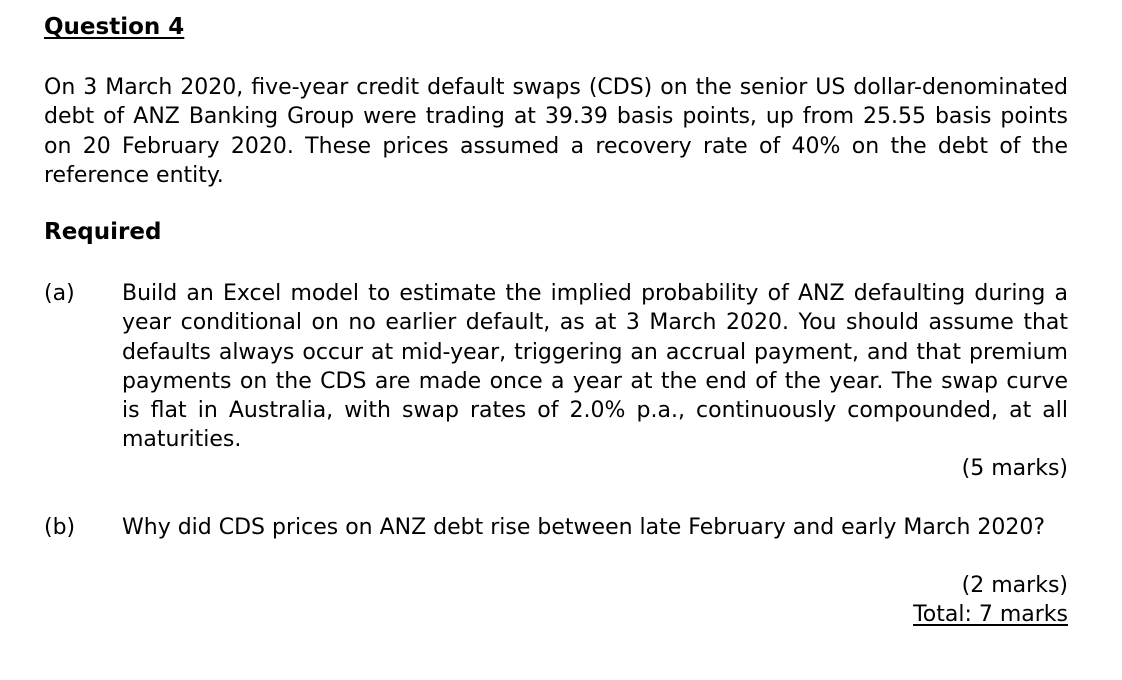 The image size is (1122, 680). What do you see at coordinates (59, 293) in the screenshot?
I see `part-a-label: (a)` at bounding box center [59, 293].